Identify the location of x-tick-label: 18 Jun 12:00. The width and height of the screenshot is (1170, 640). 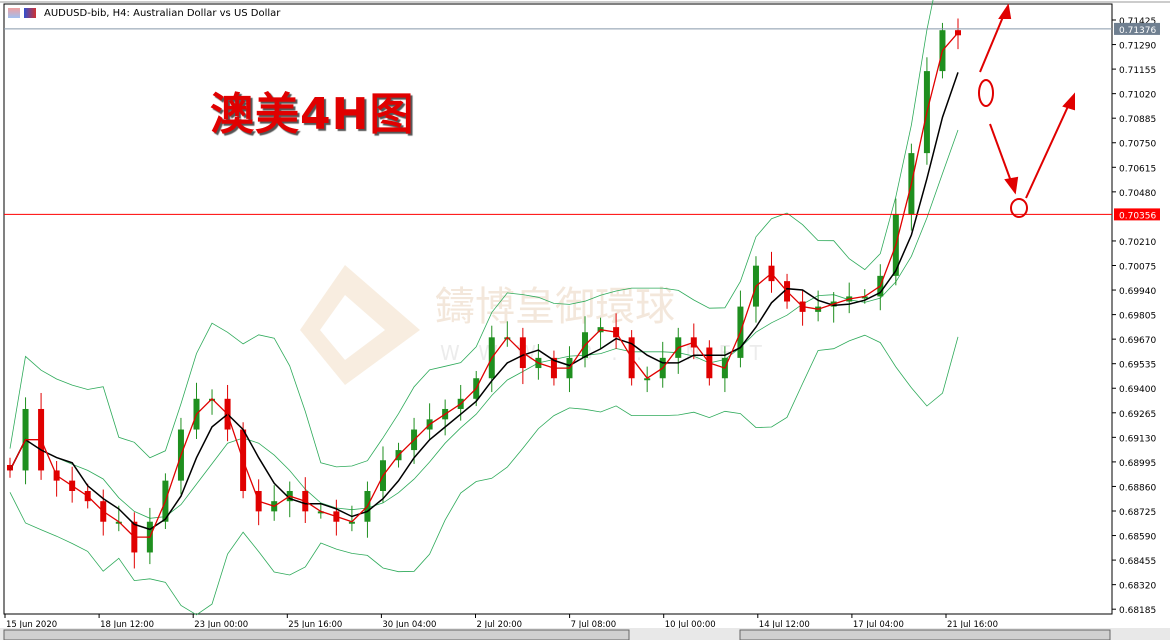
(127, 625).